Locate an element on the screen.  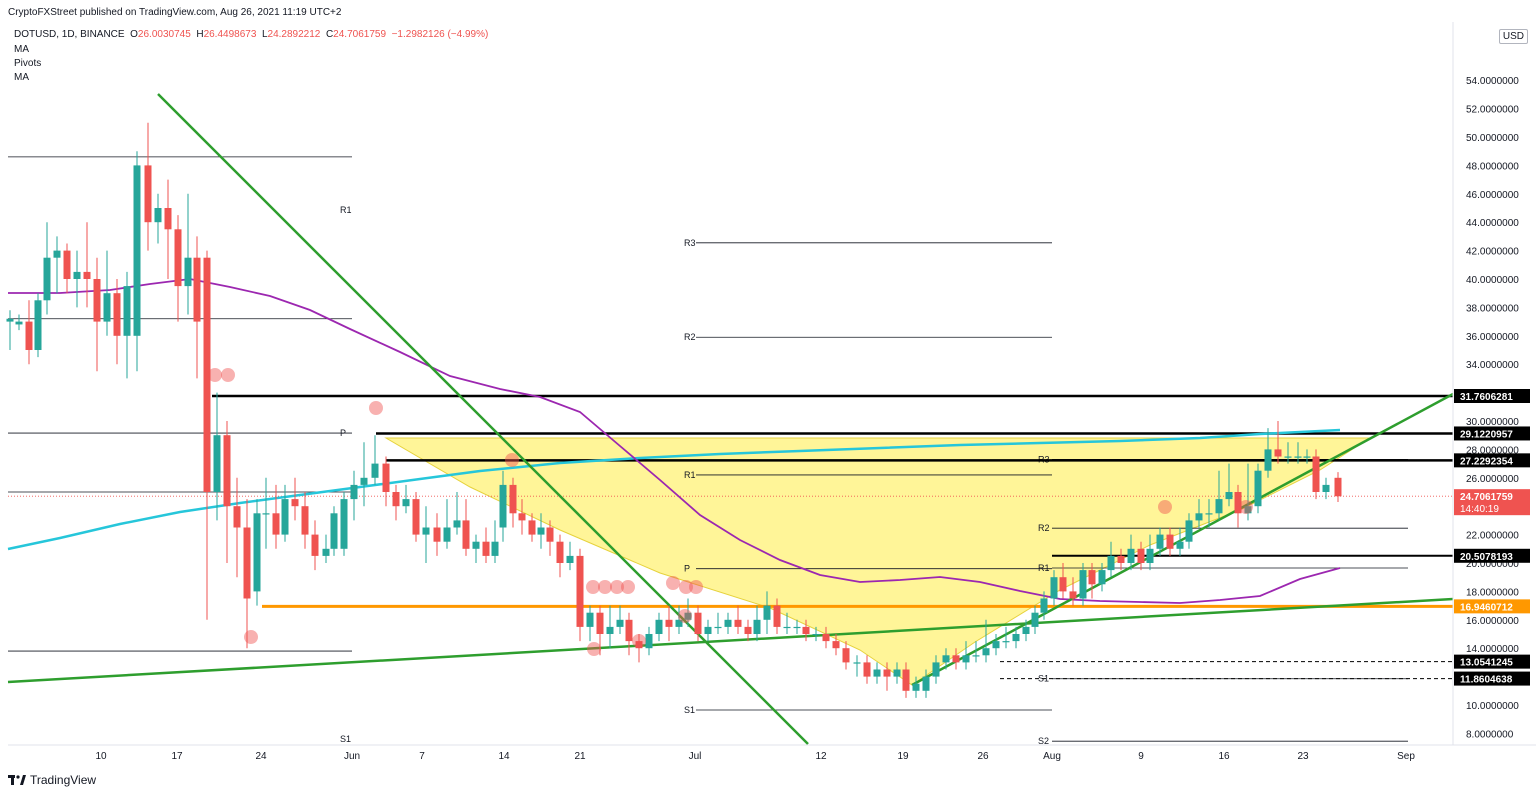
symbol-label: DOTUSD, 1D, BINANCE is located at coordinates (69, 34).